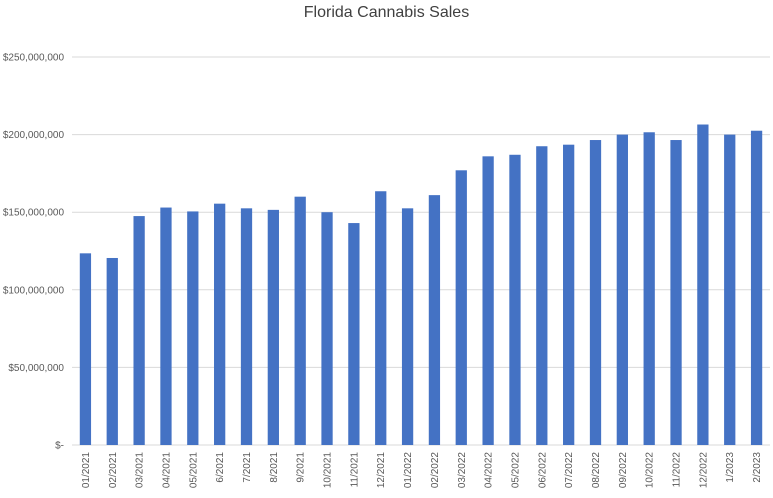  Describe the element at coordinates (354, 470) in the screenshot. I see `x-tick-label: 11/2021` at that location.